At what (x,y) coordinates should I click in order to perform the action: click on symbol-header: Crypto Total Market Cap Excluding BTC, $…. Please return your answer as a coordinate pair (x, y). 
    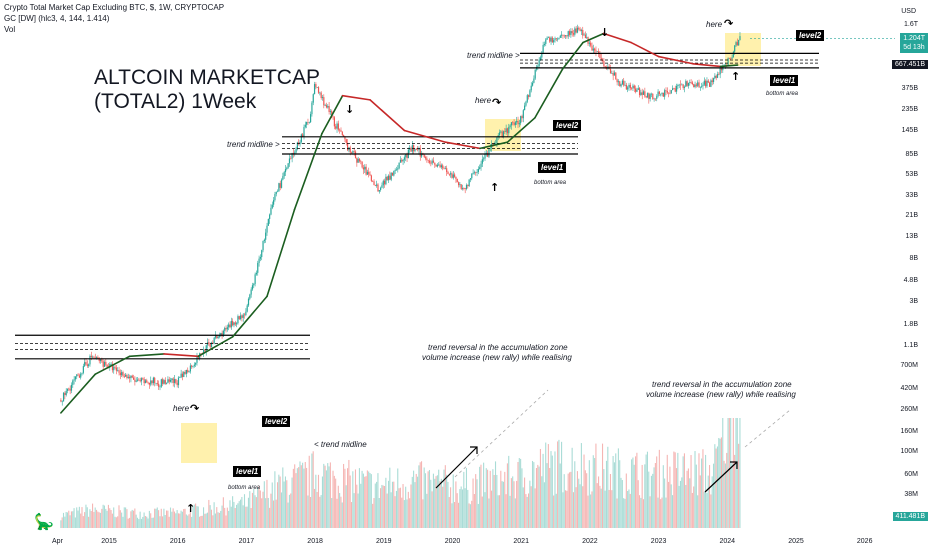
    Looking at the image, I should click on (114, 7).